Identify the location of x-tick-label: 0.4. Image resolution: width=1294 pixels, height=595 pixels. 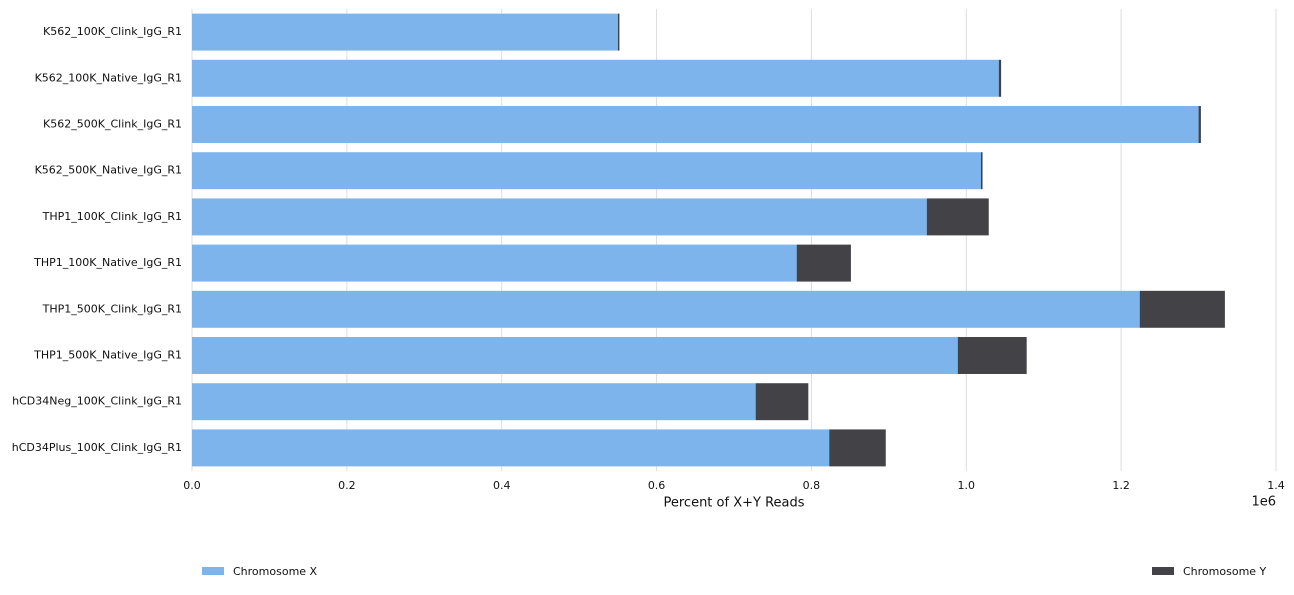
(502, 485).